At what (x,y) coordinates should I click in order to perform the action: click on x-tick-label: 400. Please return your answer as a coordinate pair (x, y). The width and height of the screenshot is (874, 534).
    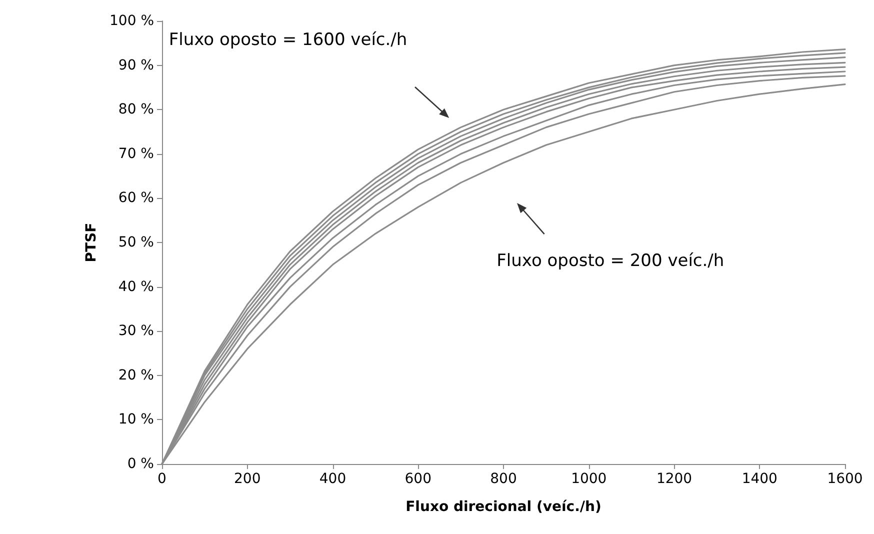
    Looking at the image, I should click on (332, 479).